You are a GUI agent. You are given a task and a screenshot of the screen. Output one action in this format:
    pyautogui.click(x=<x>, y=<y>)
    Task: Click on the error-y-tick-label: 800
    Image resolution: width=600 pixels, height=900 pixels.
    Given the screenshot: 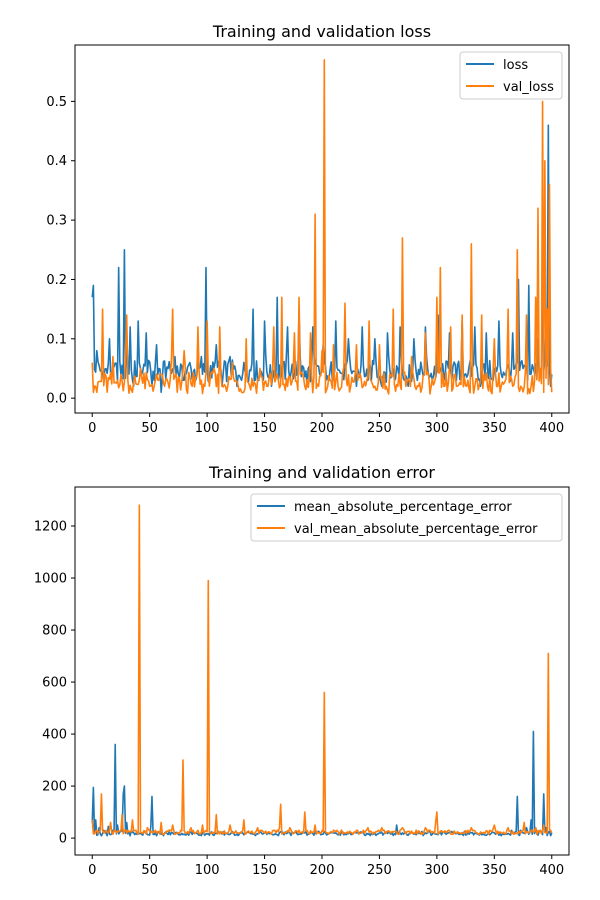 What is the action you would take?
    pyautogui.click(x=54, y=631)
    